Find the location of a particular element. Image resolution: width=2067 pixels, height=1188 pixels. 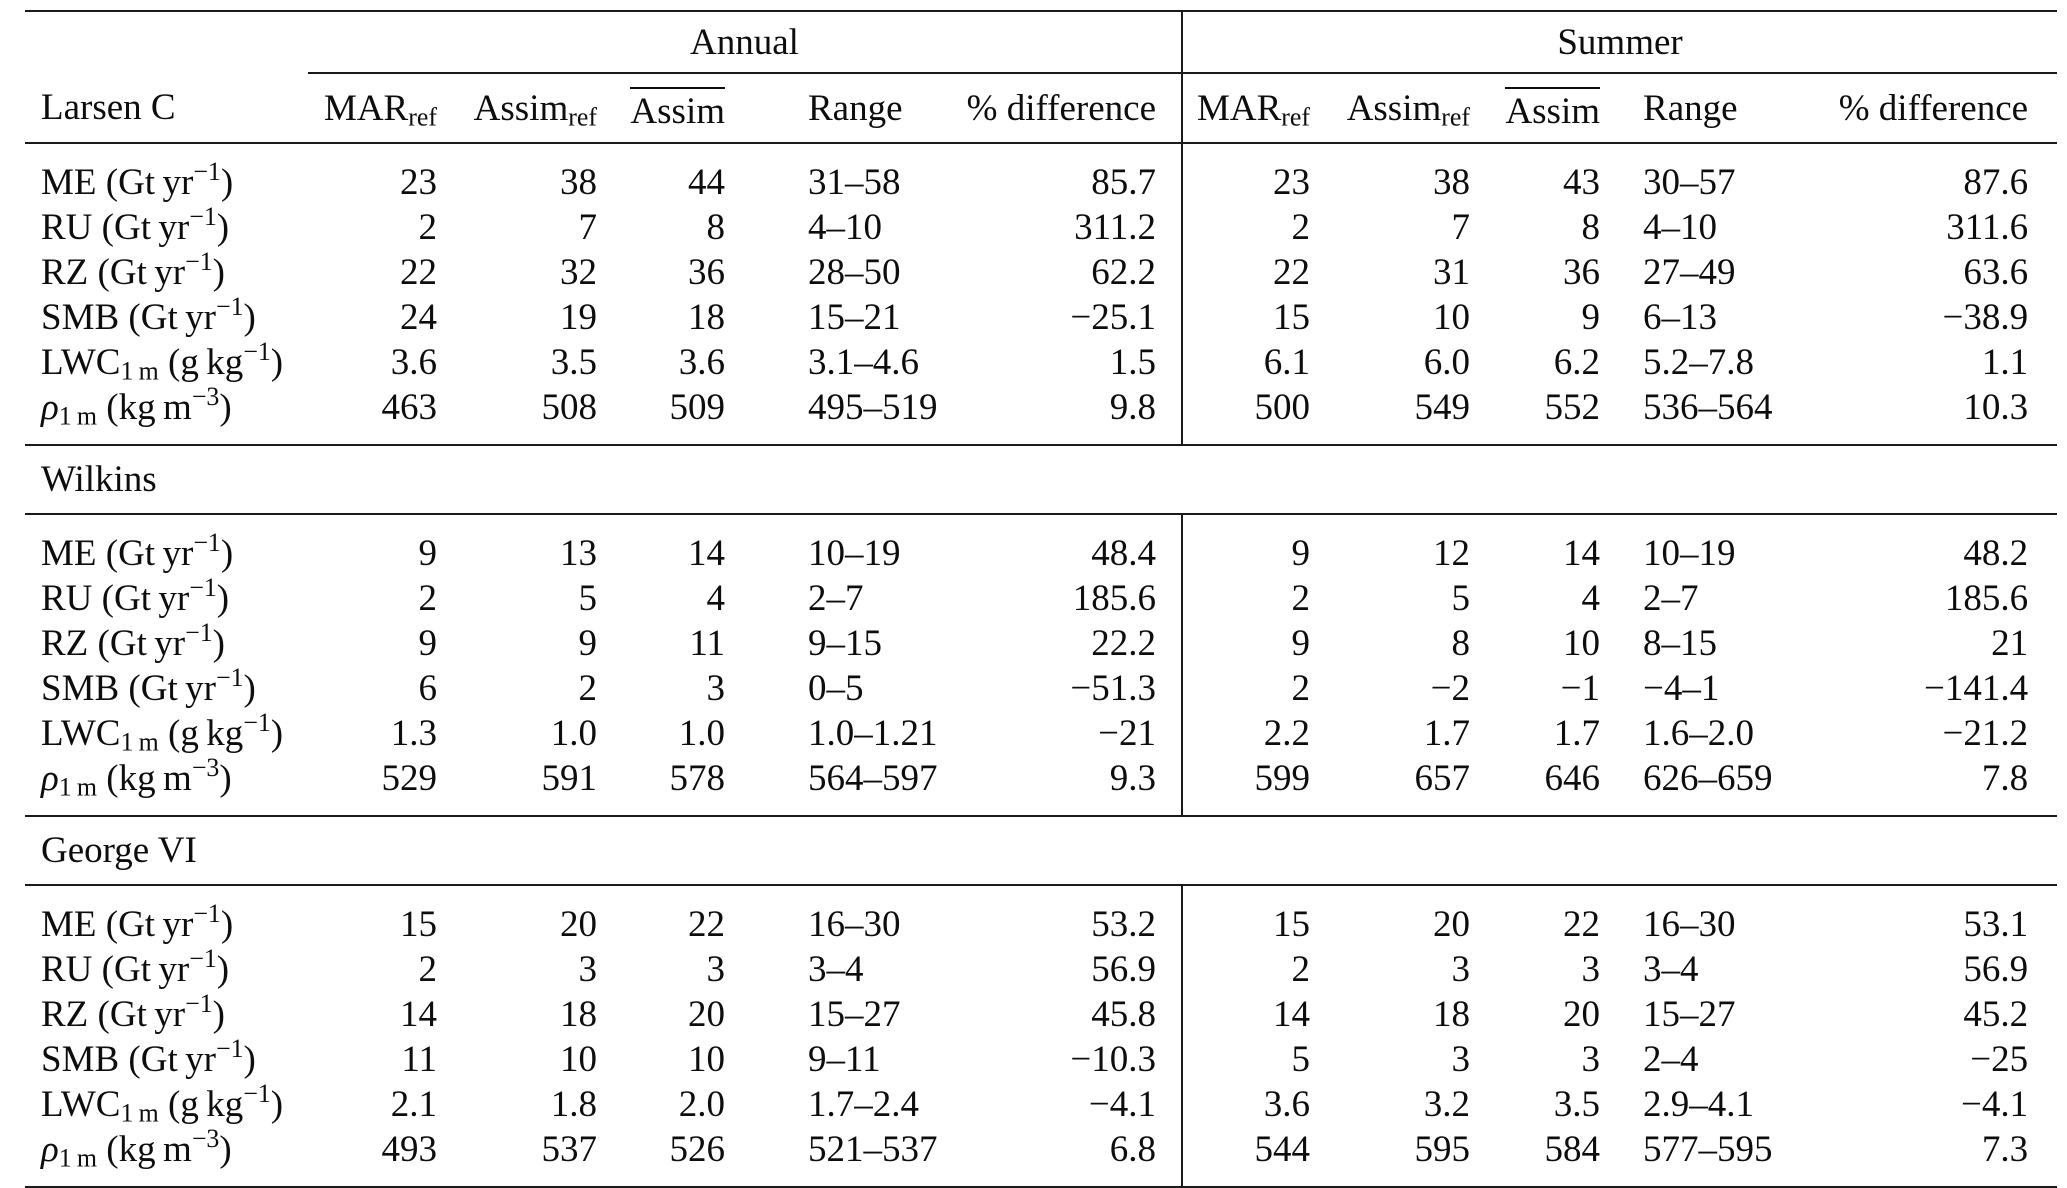

cell-george-vi-lwc-summer-range: 2.9–4.1 is located at coordinates (1699, 1104).